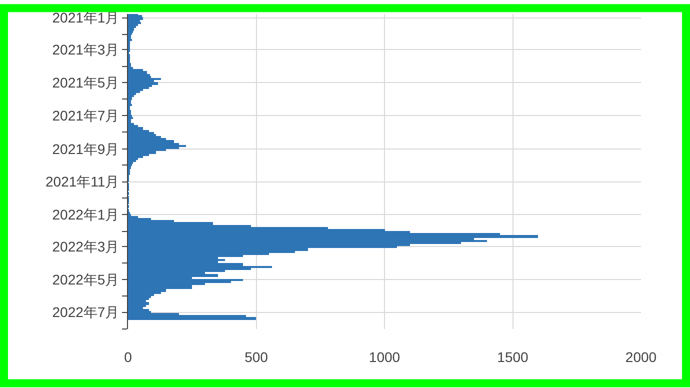 Image resolution: width=690 pixels, height=388 pixels. What do you see at coordinates (86, 279) in the screenshot?
I see `y-tick-label: 2022年5月` at bounding box center [86, 279].